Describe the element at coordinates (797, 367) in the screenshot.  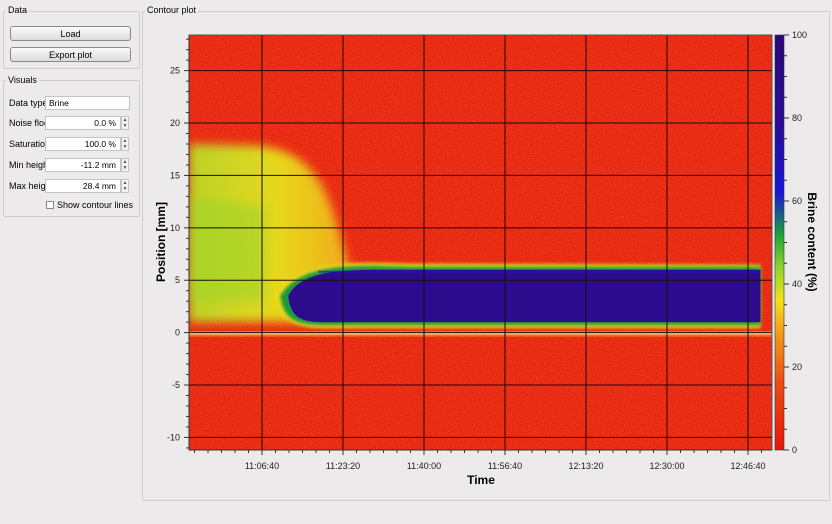
I see `colorbar-tick-label: 20` at that location.